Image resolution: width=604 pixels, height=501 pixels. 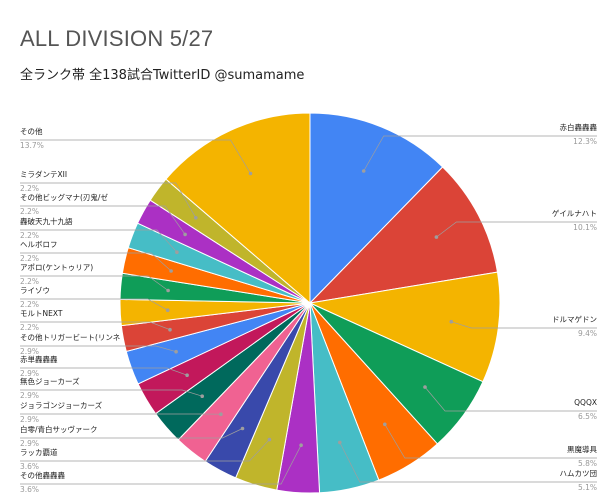 I want to click on slice-label: 轟破天九十九語, so click(x=46, y=221).